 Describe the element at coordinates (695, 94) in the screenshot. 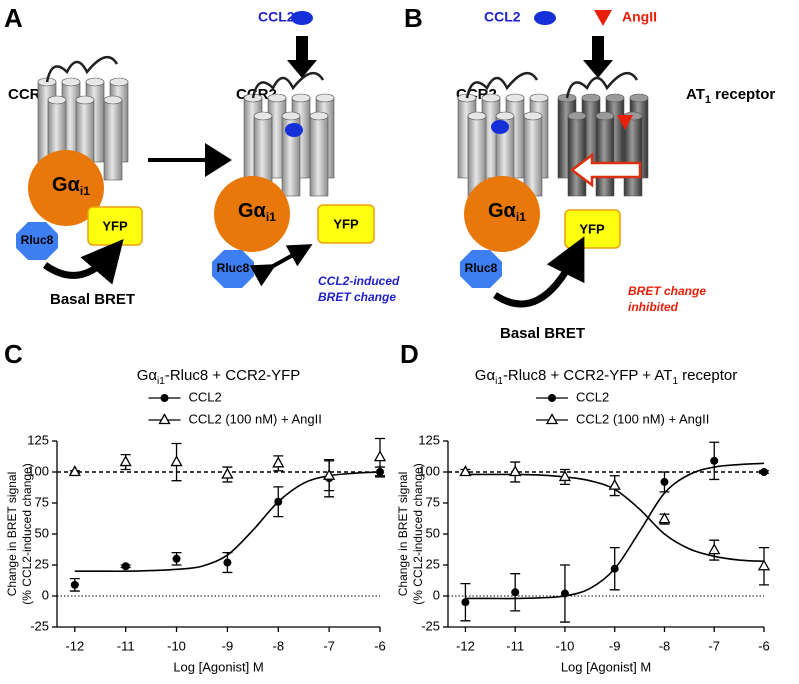

I see `label-main: AT` at that location.